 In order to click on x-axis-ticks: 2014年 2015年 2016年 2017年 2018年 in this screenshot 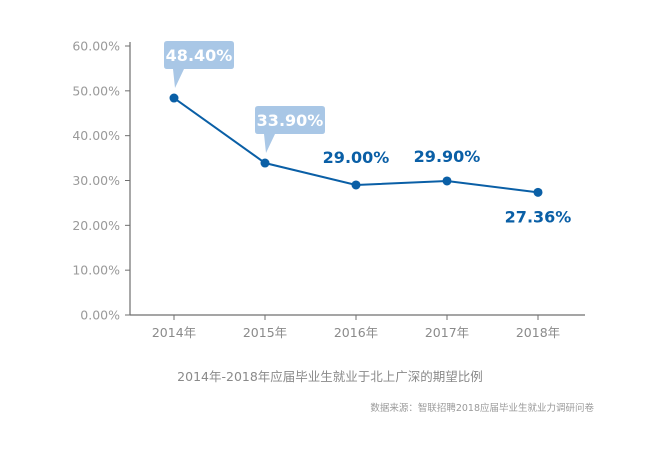, I will do `click(356, 327)`.